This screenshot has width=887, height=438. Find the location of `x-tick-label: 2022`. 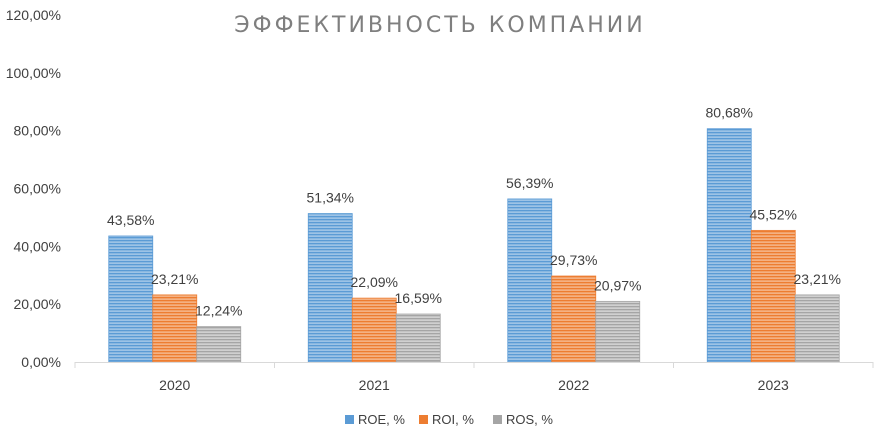

x-tick-label: 2022 is located at coordinates (573, 385).